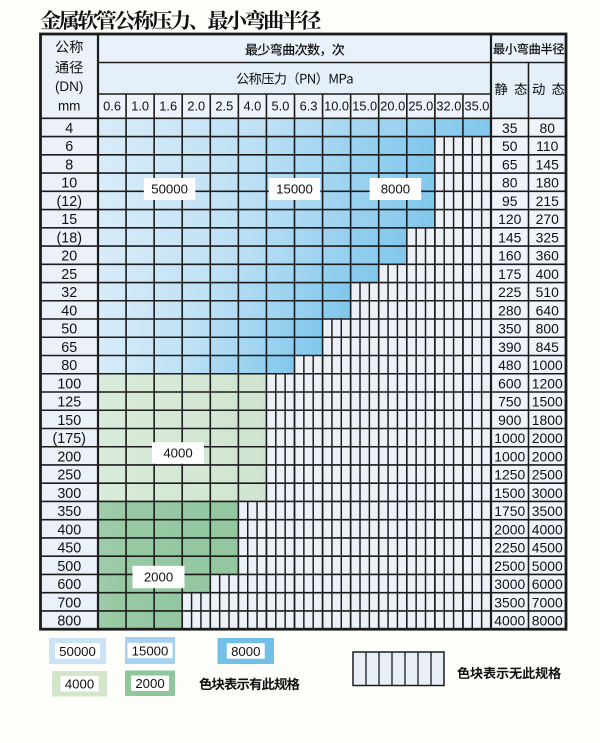 The image size is (600, 743). Describe the element at coordinates (509, 310) in the screenshot. I see `svg-text: 280` at that location.